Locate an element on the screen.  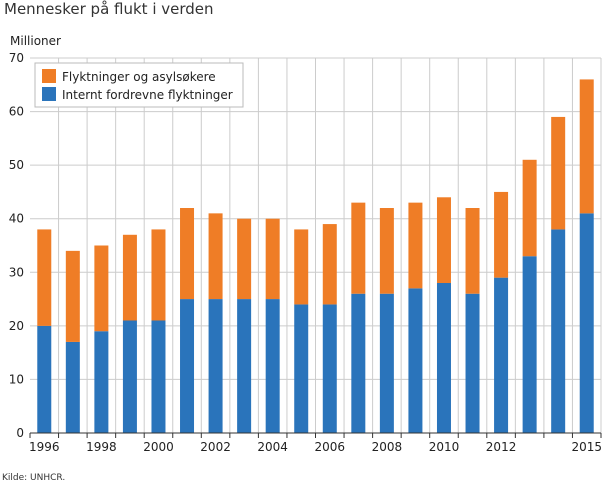
legend-label: Internt fordrevne flyktninger is located at coordinates (147, 95).